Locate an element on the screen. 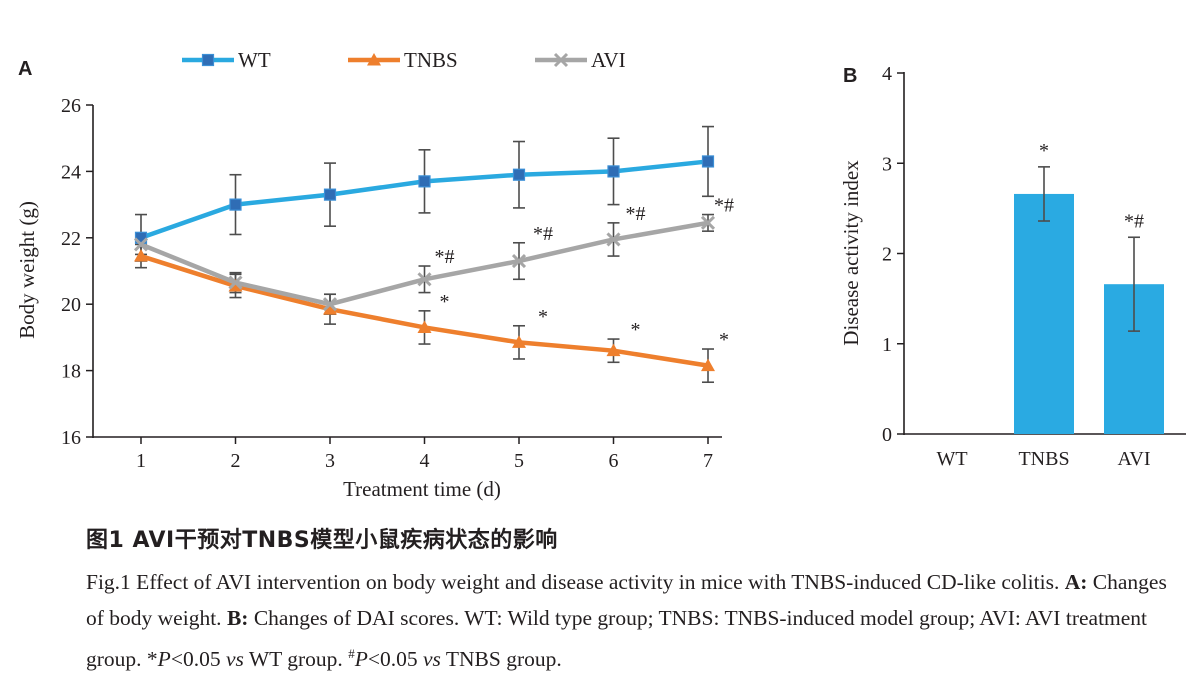 This screenshot has height=684, width=1200. y-axis-label-a: Body weight (g) is located at coordinates (27, 270).